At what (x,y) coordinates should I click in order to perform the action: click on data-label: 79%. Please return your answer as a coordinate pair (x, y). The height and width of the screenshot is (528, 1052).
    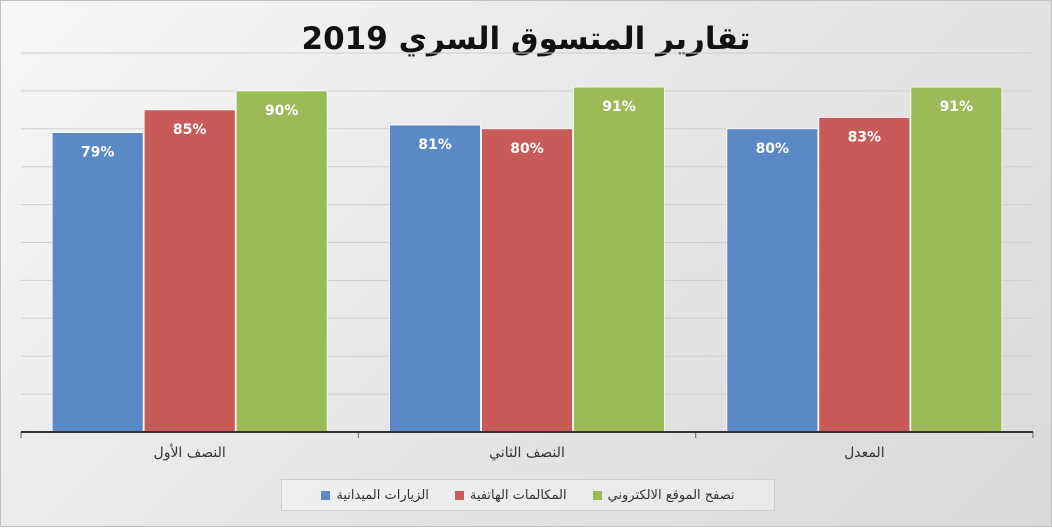
    Looking at the image, I should click on (98, 153).